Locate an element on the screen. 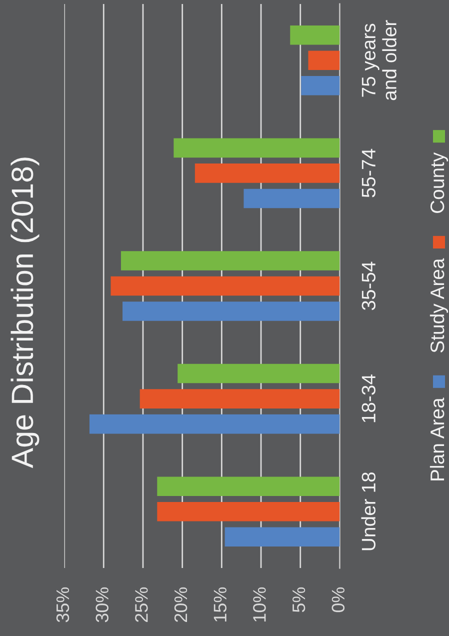 The image size is (449, 636). y-tick-label: 75 years and older is located at coordinates (379, 60).